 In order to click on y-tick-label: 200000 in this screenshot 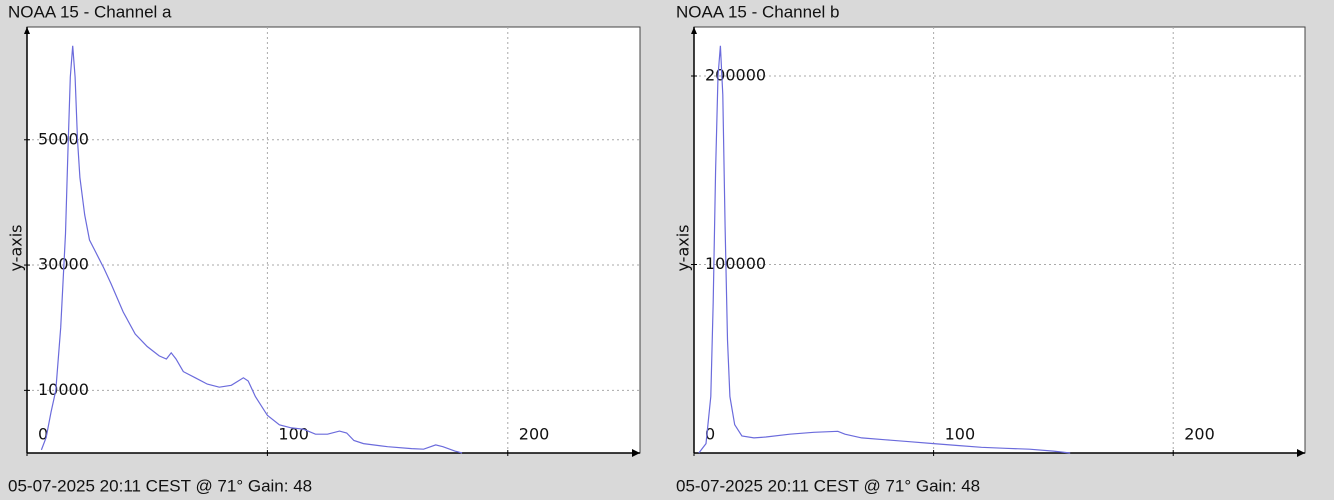, I will do `click(735, 75)`.